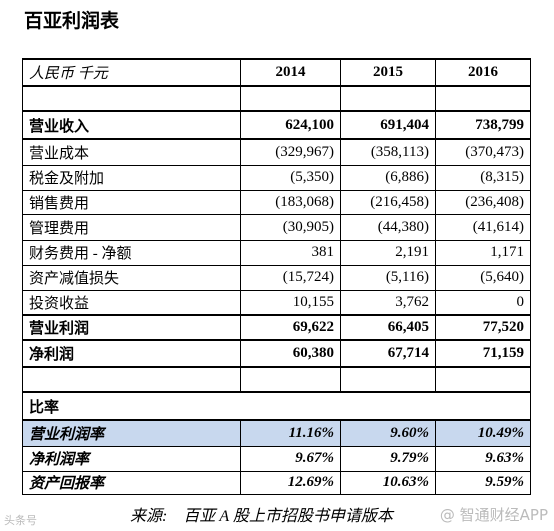 Image resolution: width=554 pixels, height=531 pixels. Describe the element at coordinates (483, 482) in the screenshot. I see `cell: 9.59%` at that location.